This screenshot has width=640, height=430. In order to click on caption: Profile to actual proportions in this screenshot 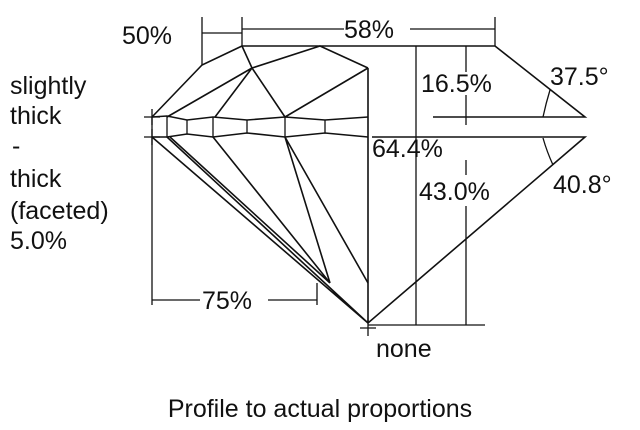, I will do `click(320, 409)`.